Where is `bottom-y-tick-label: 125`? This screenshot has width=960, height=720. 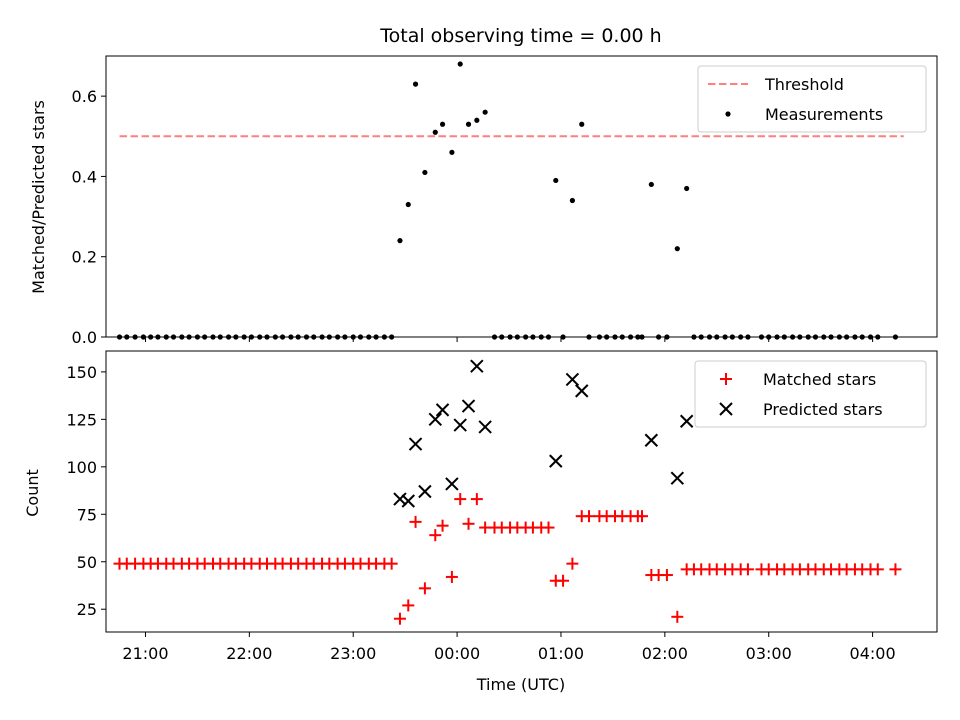
bottom-y-tick-label: 125 is located at coordinates (81, 419).